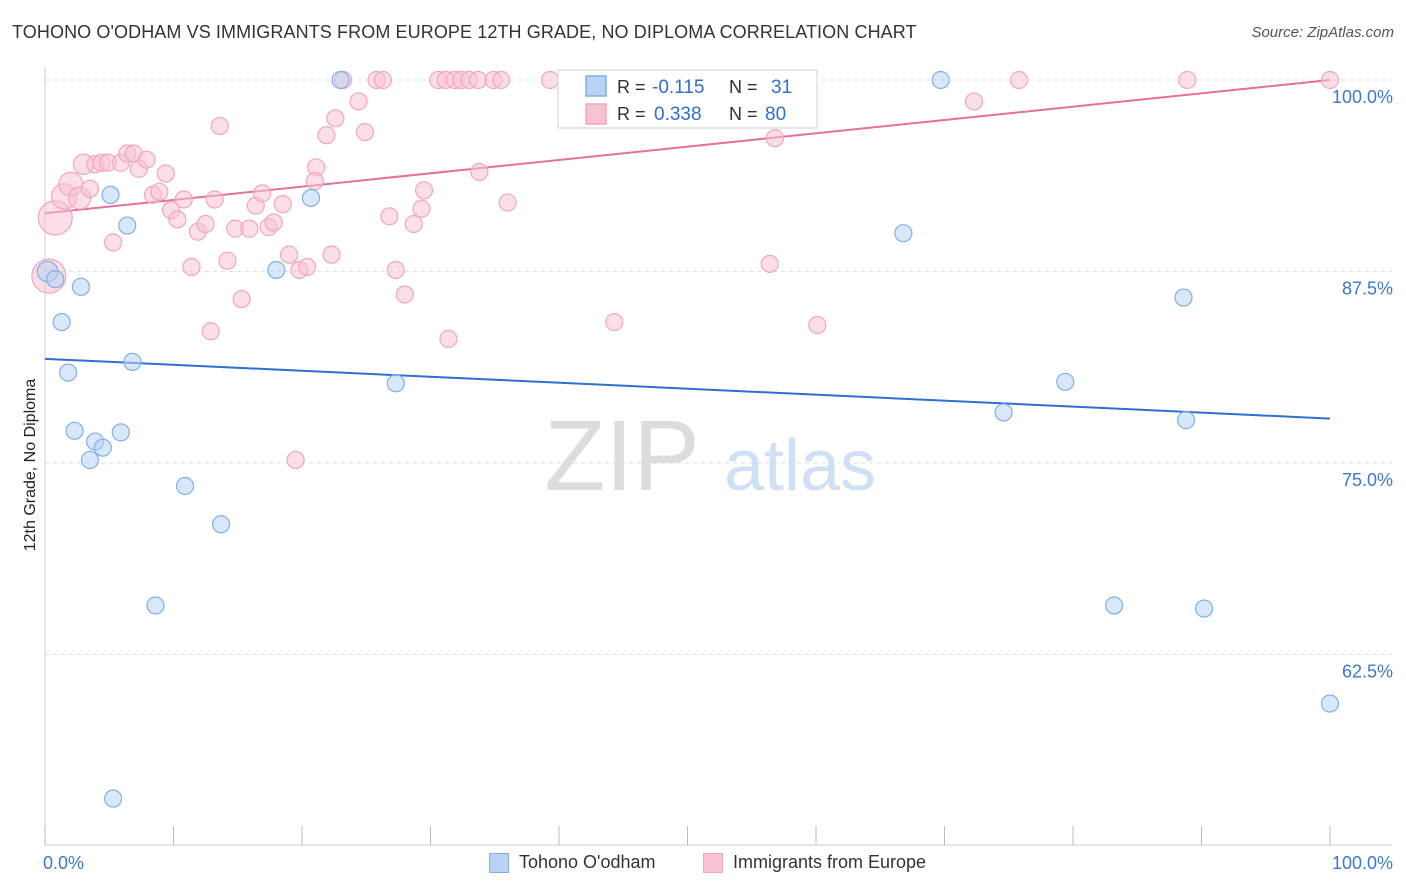  What do you see at coordinates (1362, 97) in the screenshot?
I see `y-tick-label: 100.0%` at bounding box center [1362, 97].